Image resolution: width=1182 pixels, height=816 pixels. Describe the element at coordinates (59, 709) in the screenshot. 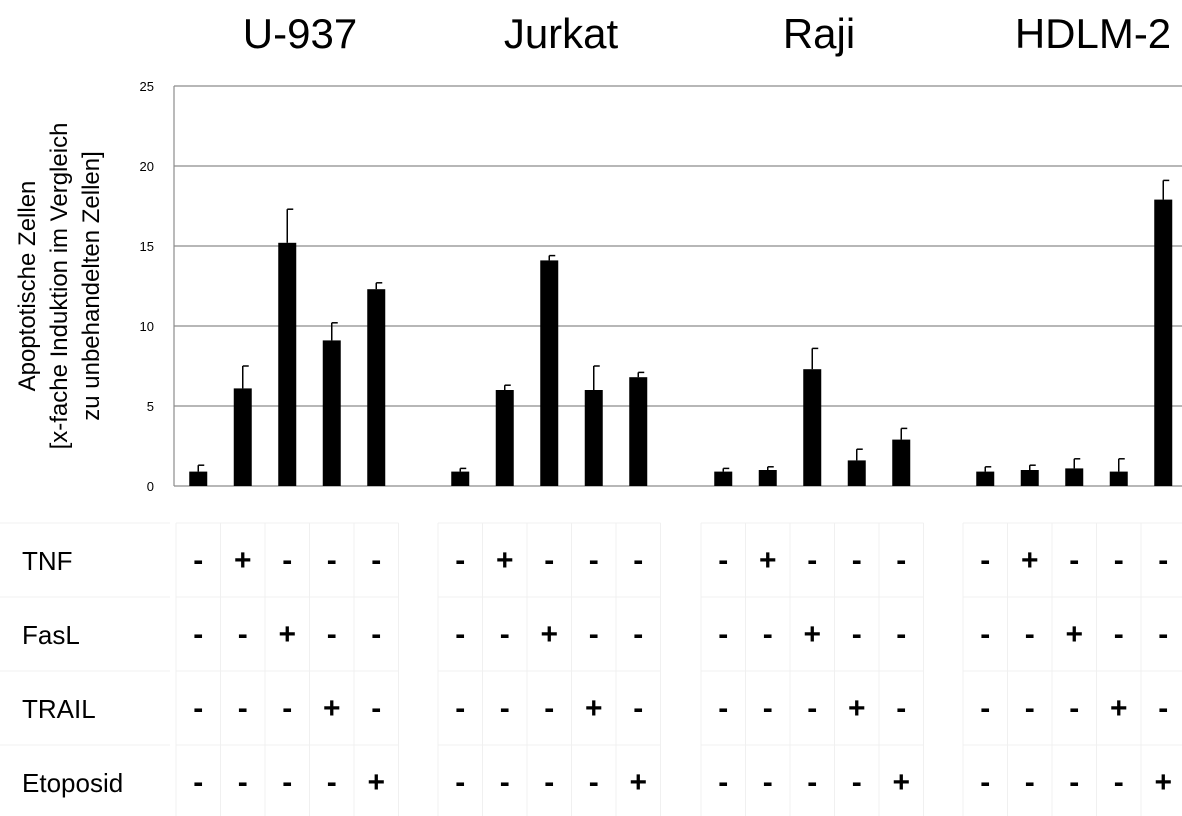

I see `treatment-row-label: TRAIL` at that location.